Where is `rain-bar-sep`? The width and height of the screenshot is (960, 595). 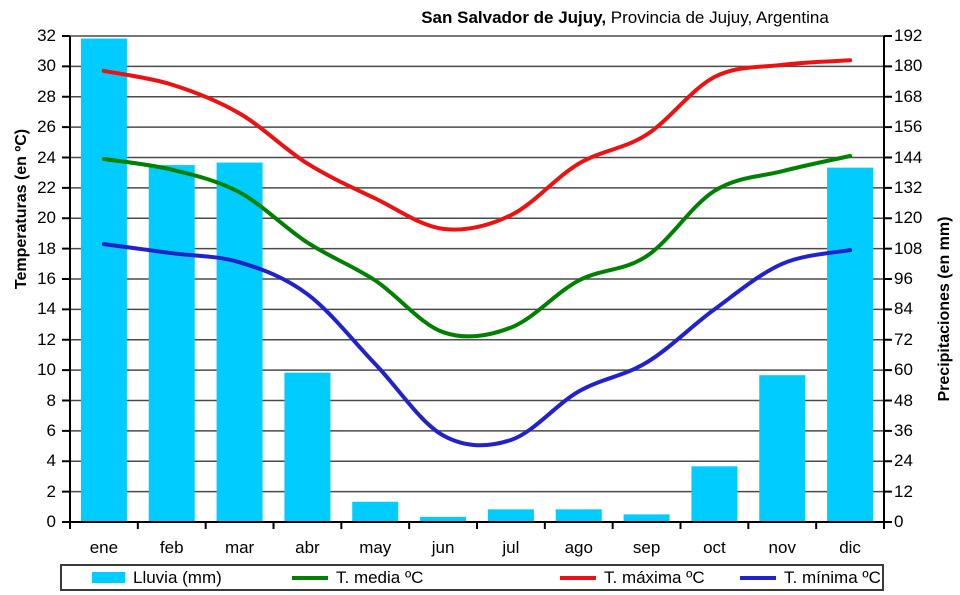 rain-bar-sep is located at coordinates (646, 518).